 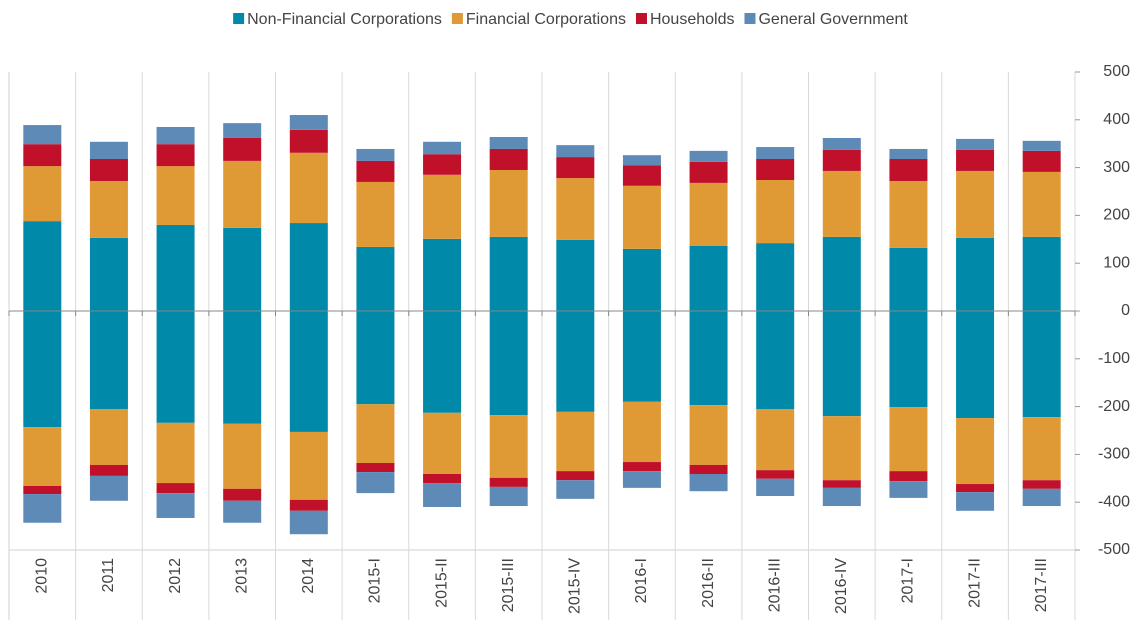 I want to click on y-tick-label: -500, so click(x=1114, y=549).